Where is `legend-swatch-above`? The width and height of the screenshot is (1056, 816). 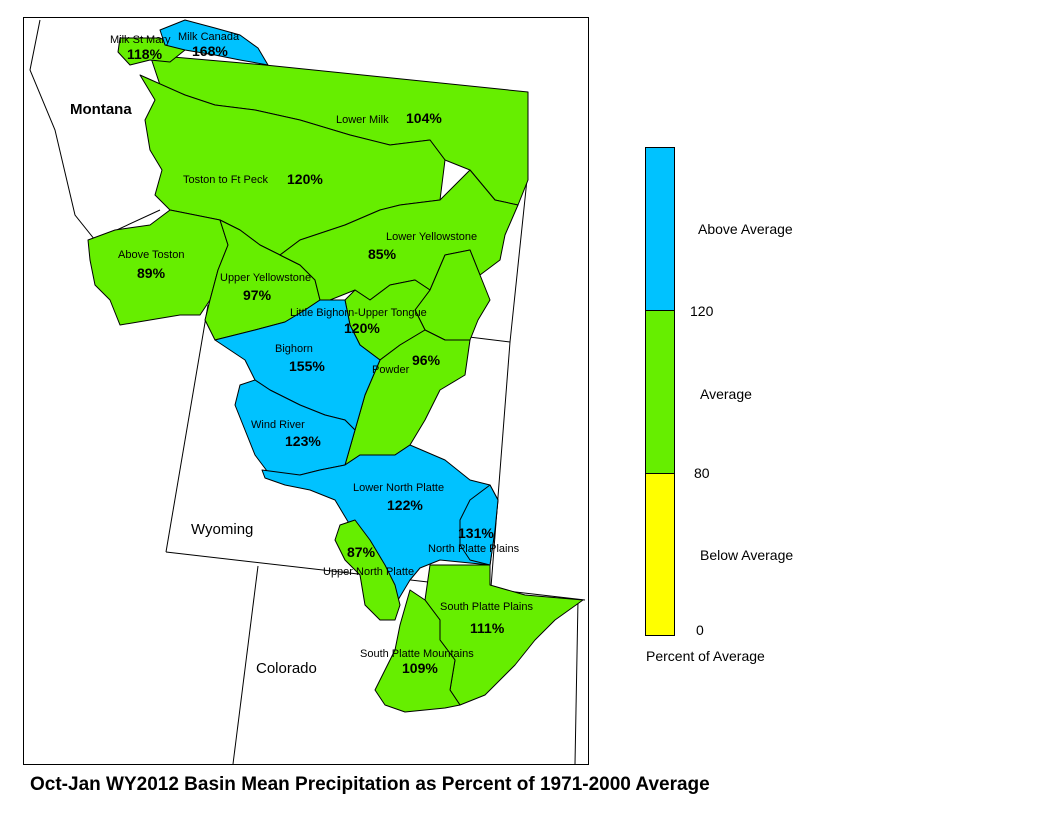
legend-swatch-above is located at coordinates (660, 229).